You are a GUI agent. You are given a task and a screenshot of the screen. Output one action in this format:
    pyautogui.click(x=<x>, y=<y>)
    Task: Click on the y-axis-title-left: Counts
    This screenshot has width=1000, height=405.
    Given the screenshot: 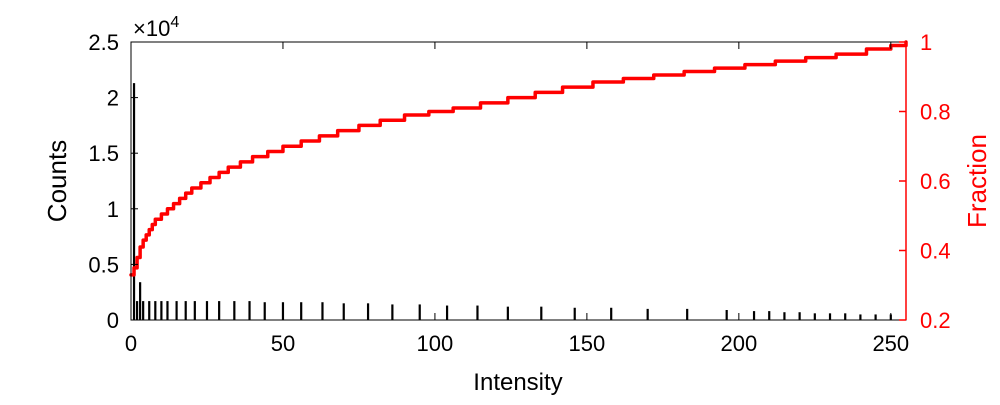 What is the action you would take?
    pyautogui.click(x=57, y=181)
    